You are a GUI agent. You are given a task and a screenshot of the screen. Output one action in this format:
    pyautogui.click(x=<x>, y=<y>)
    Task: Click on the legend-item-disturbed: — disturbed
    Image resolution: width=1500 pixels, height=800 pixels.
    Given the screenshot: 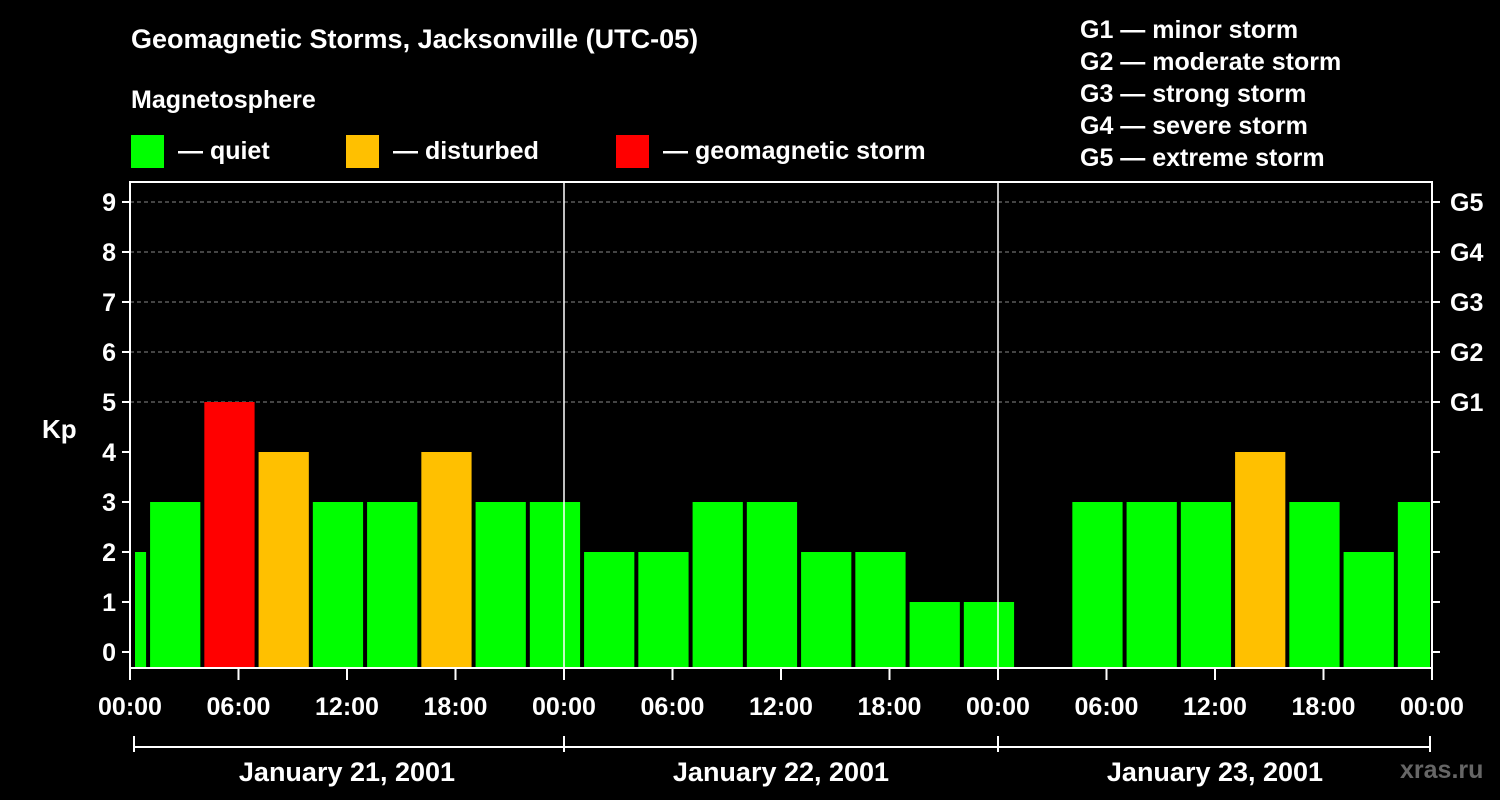 What is the action you would take?
    pyautogui.click(x=442, y=151)
    